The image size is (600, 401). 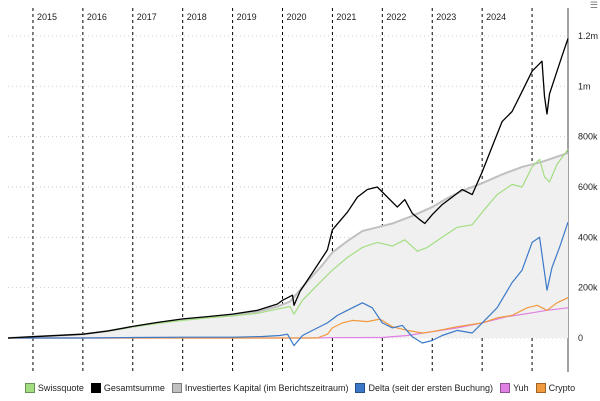 What do you see at coordinates (588, 288) in the screenshot?
I see `y-tick-label: 200k` at bounding box center [588, 288].